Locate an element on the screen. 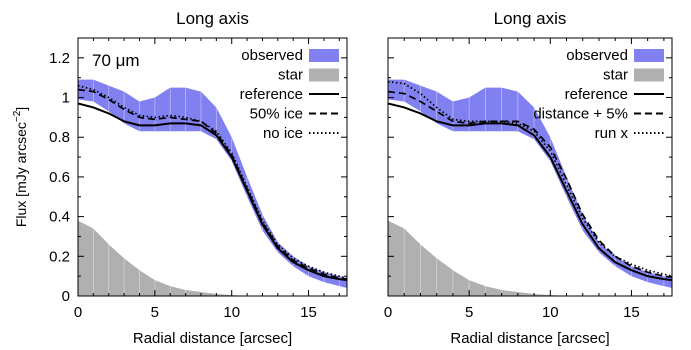 This screenshot has width=691, height=350. wavelength-annotation: 70 μm is located at coordinates (116, 60).